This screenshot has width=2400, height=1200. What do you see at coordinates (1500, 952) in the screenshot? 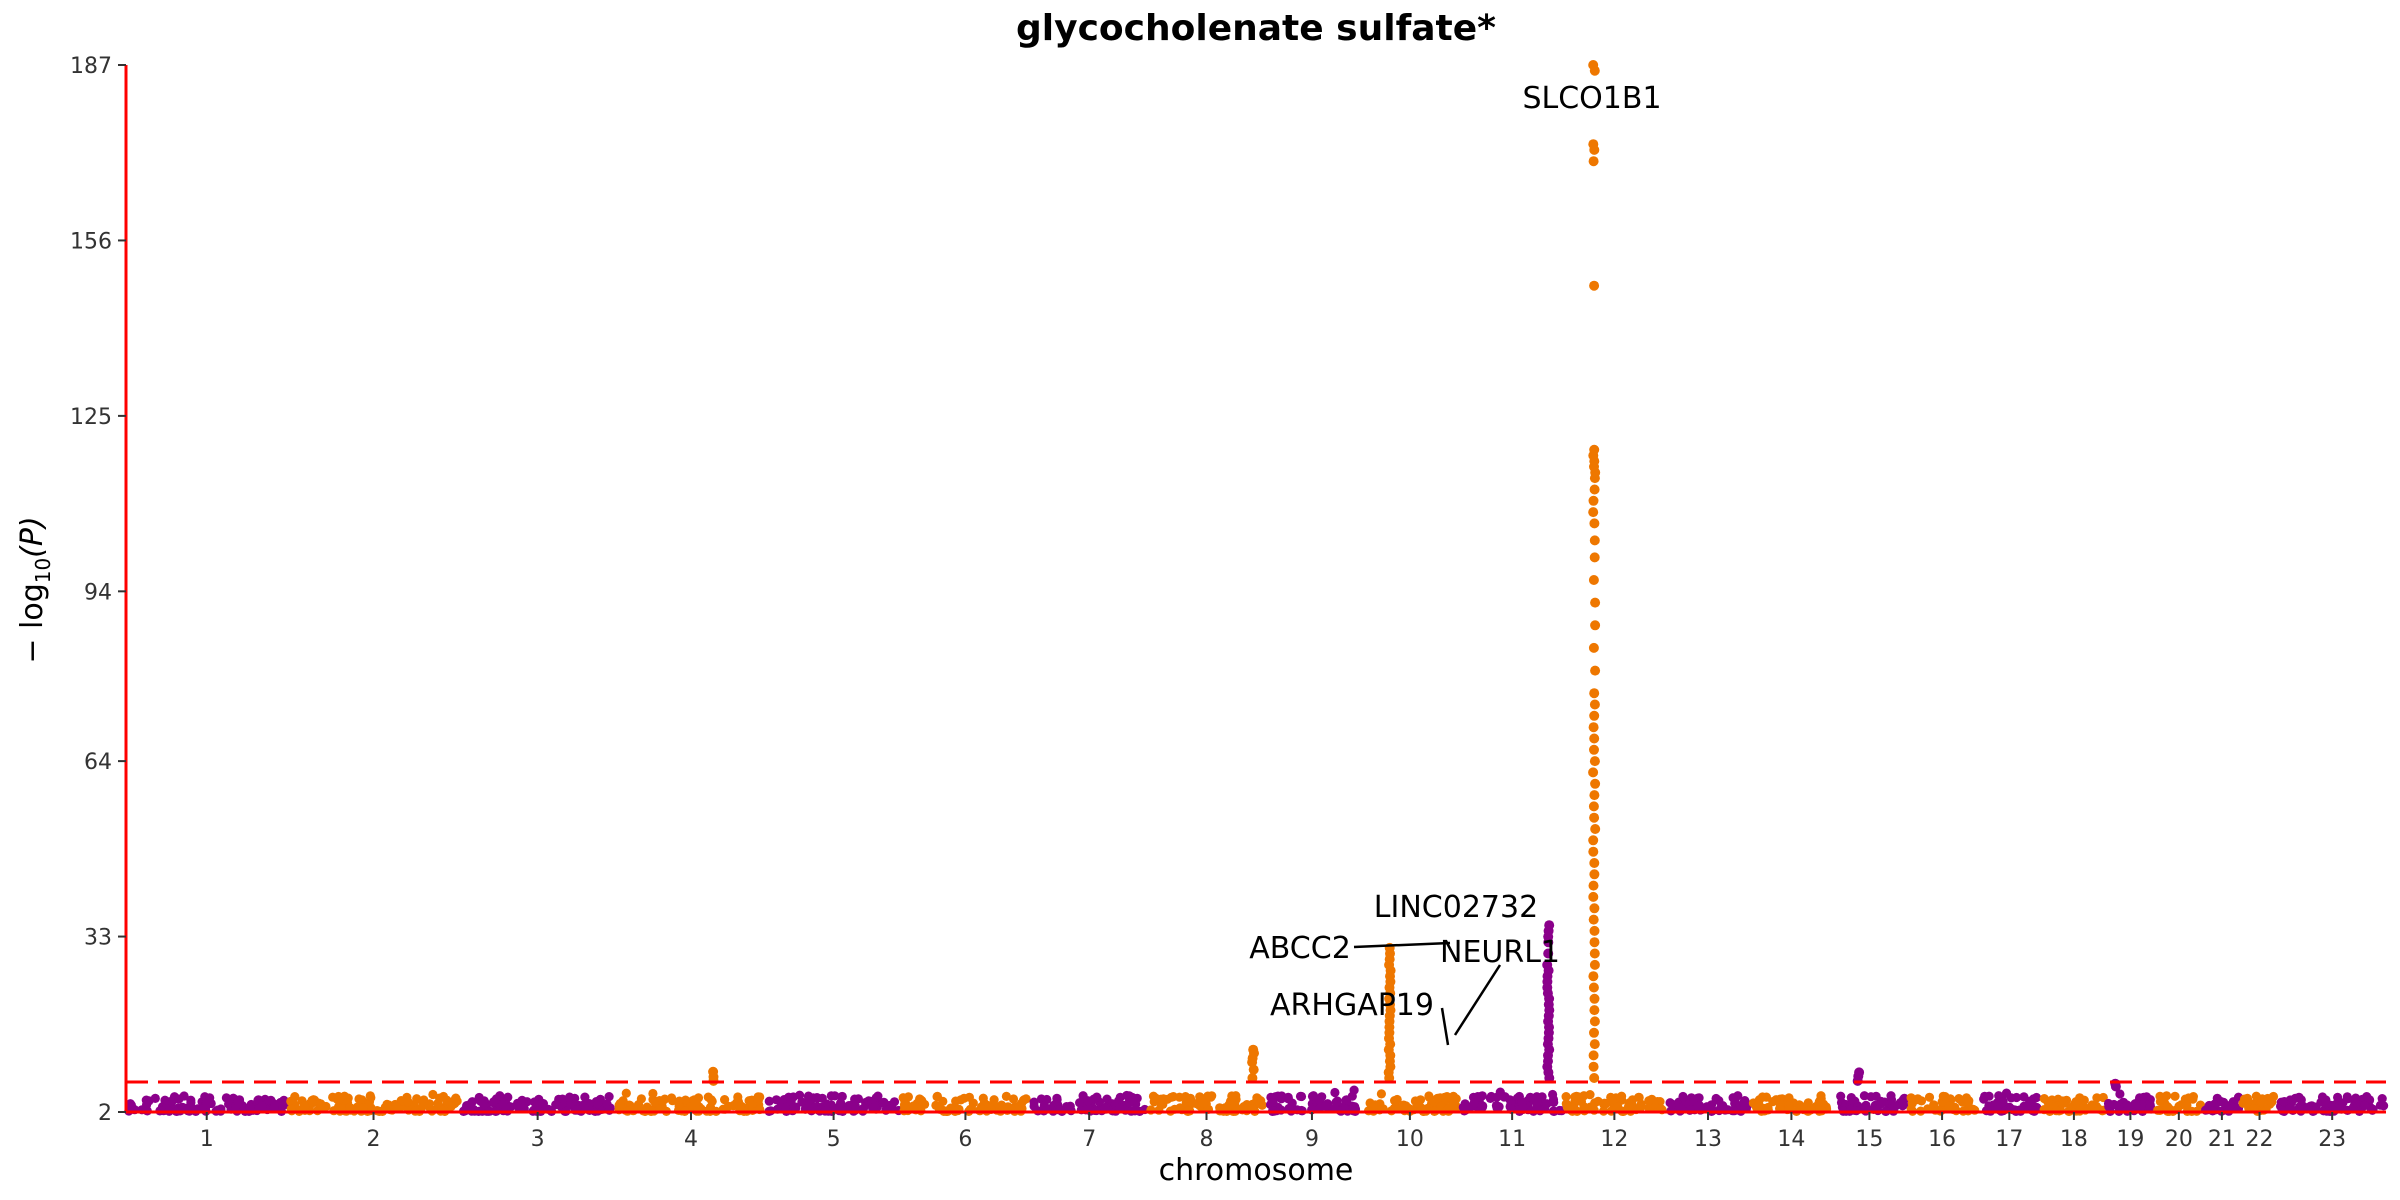
I see `annotation-label: NEURL1` at bounding box center [1500, 952].